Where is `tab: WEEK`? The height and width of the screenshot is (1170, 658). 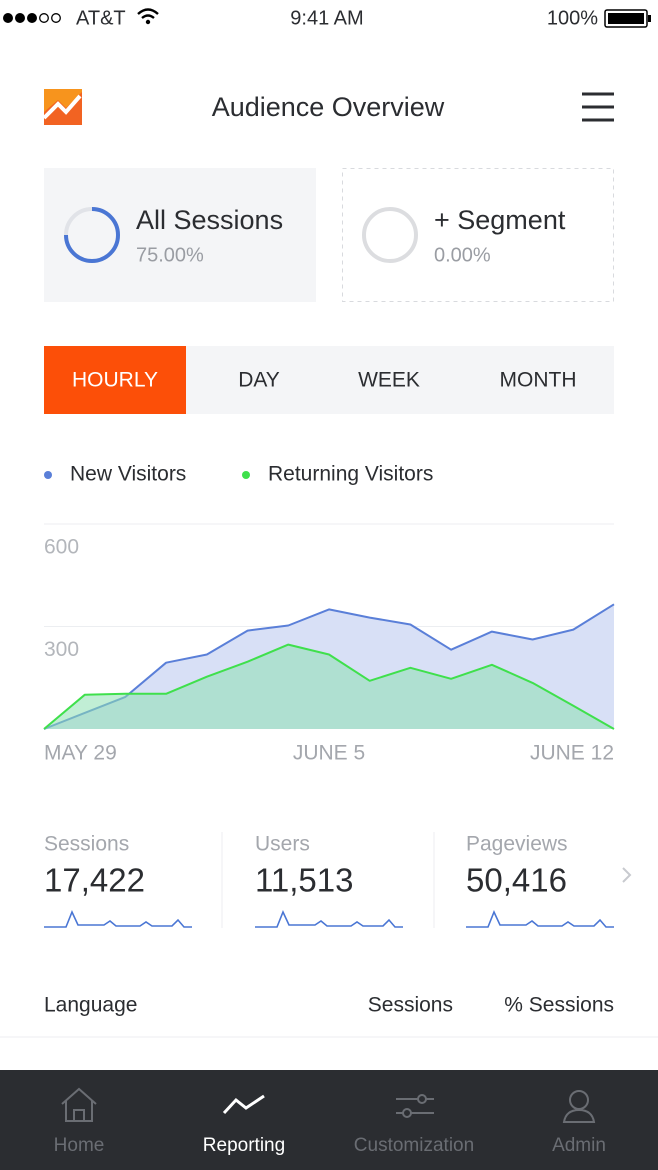 tab: WEEK is located at coordinates (389, 380).